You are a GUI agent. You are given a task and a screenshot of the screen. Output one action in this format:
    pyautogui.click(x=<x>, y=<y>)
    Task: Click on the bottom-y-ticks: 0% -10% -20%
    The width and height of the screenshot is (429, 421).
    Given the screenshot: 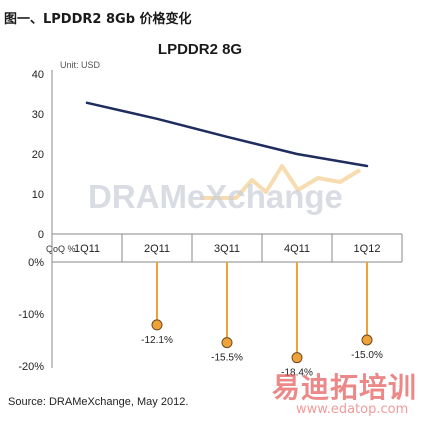 What is the action you would take?
    pyautogui.click(x=31, y=315)
    